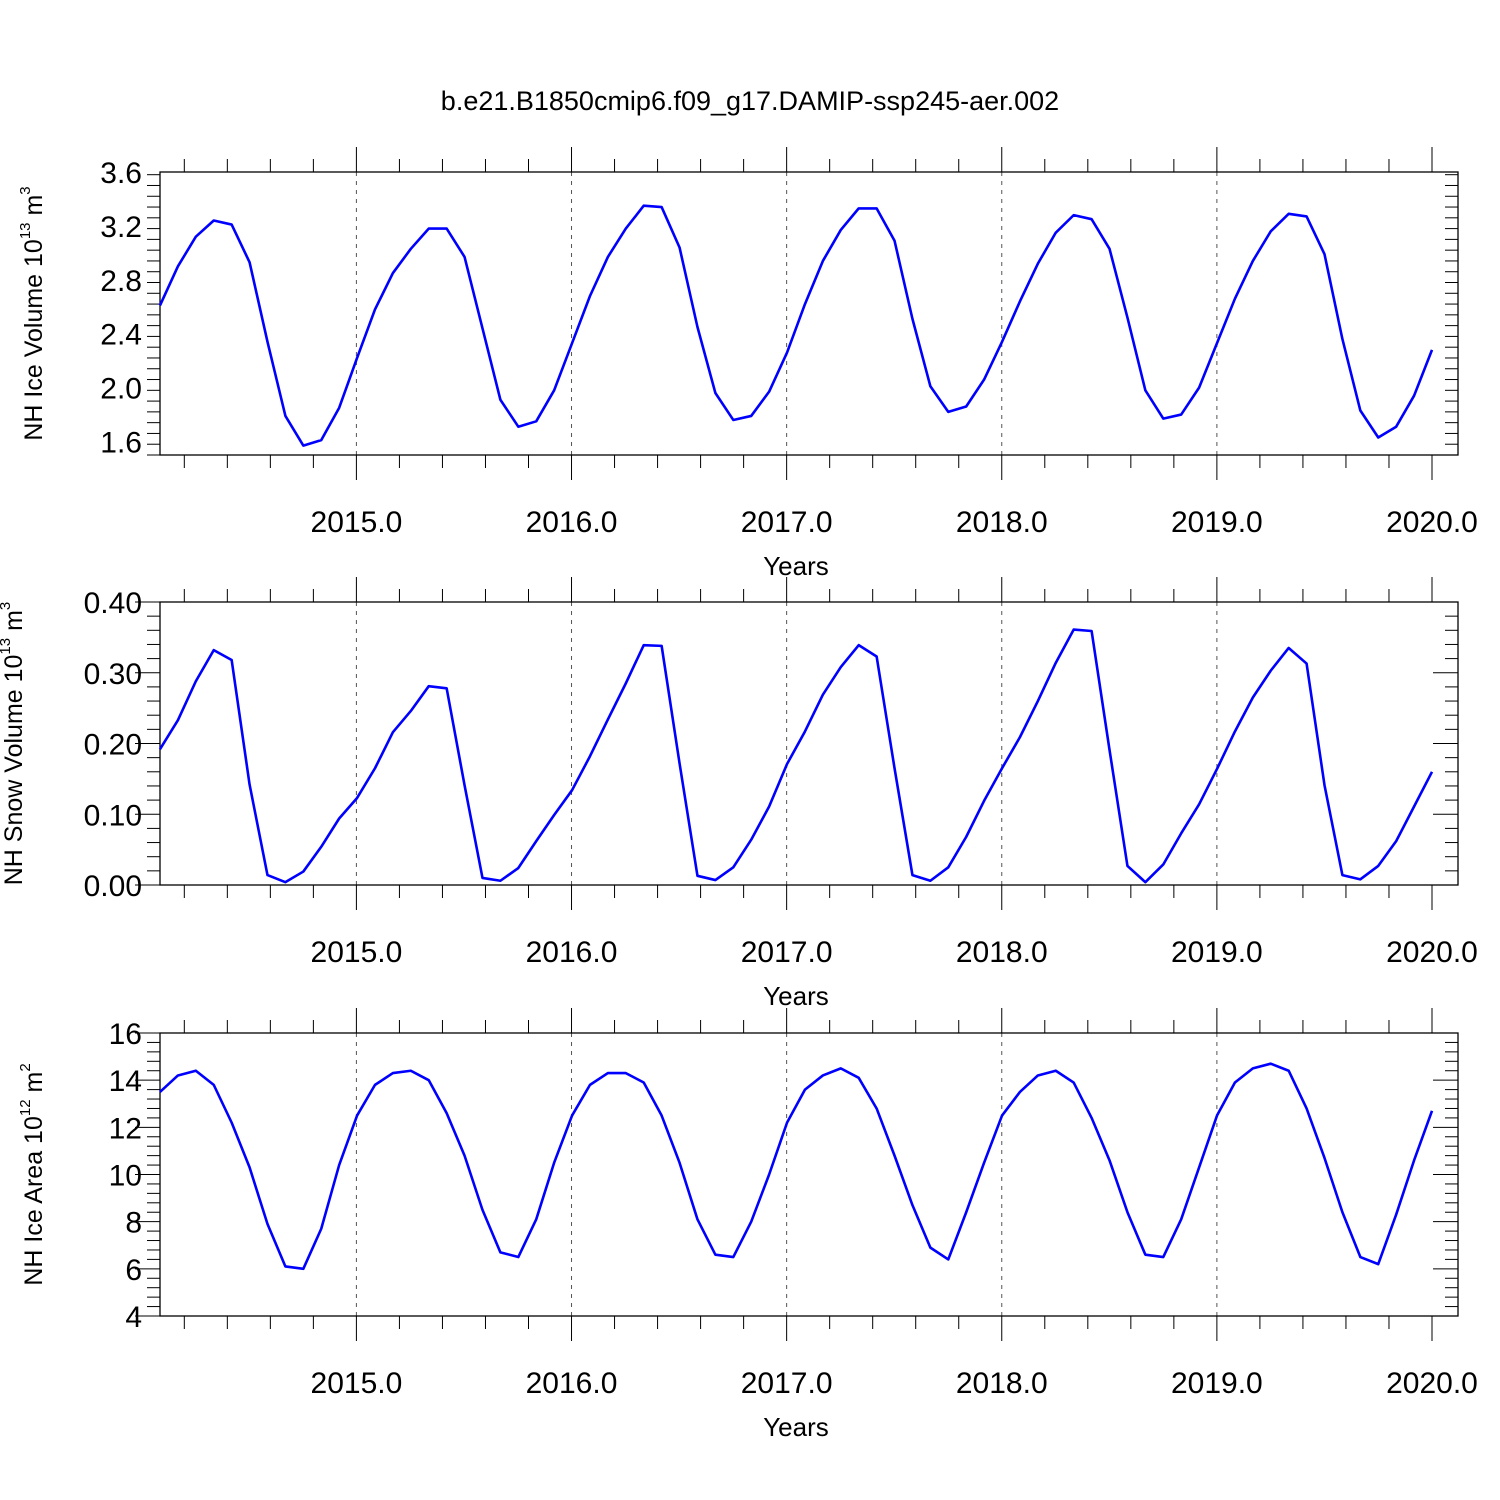 The image size is (1500, 1500). Describe the element at coordinates (133, 1223) in the screenshot. I see `ice-area-y-tick-label: 8` at that location.